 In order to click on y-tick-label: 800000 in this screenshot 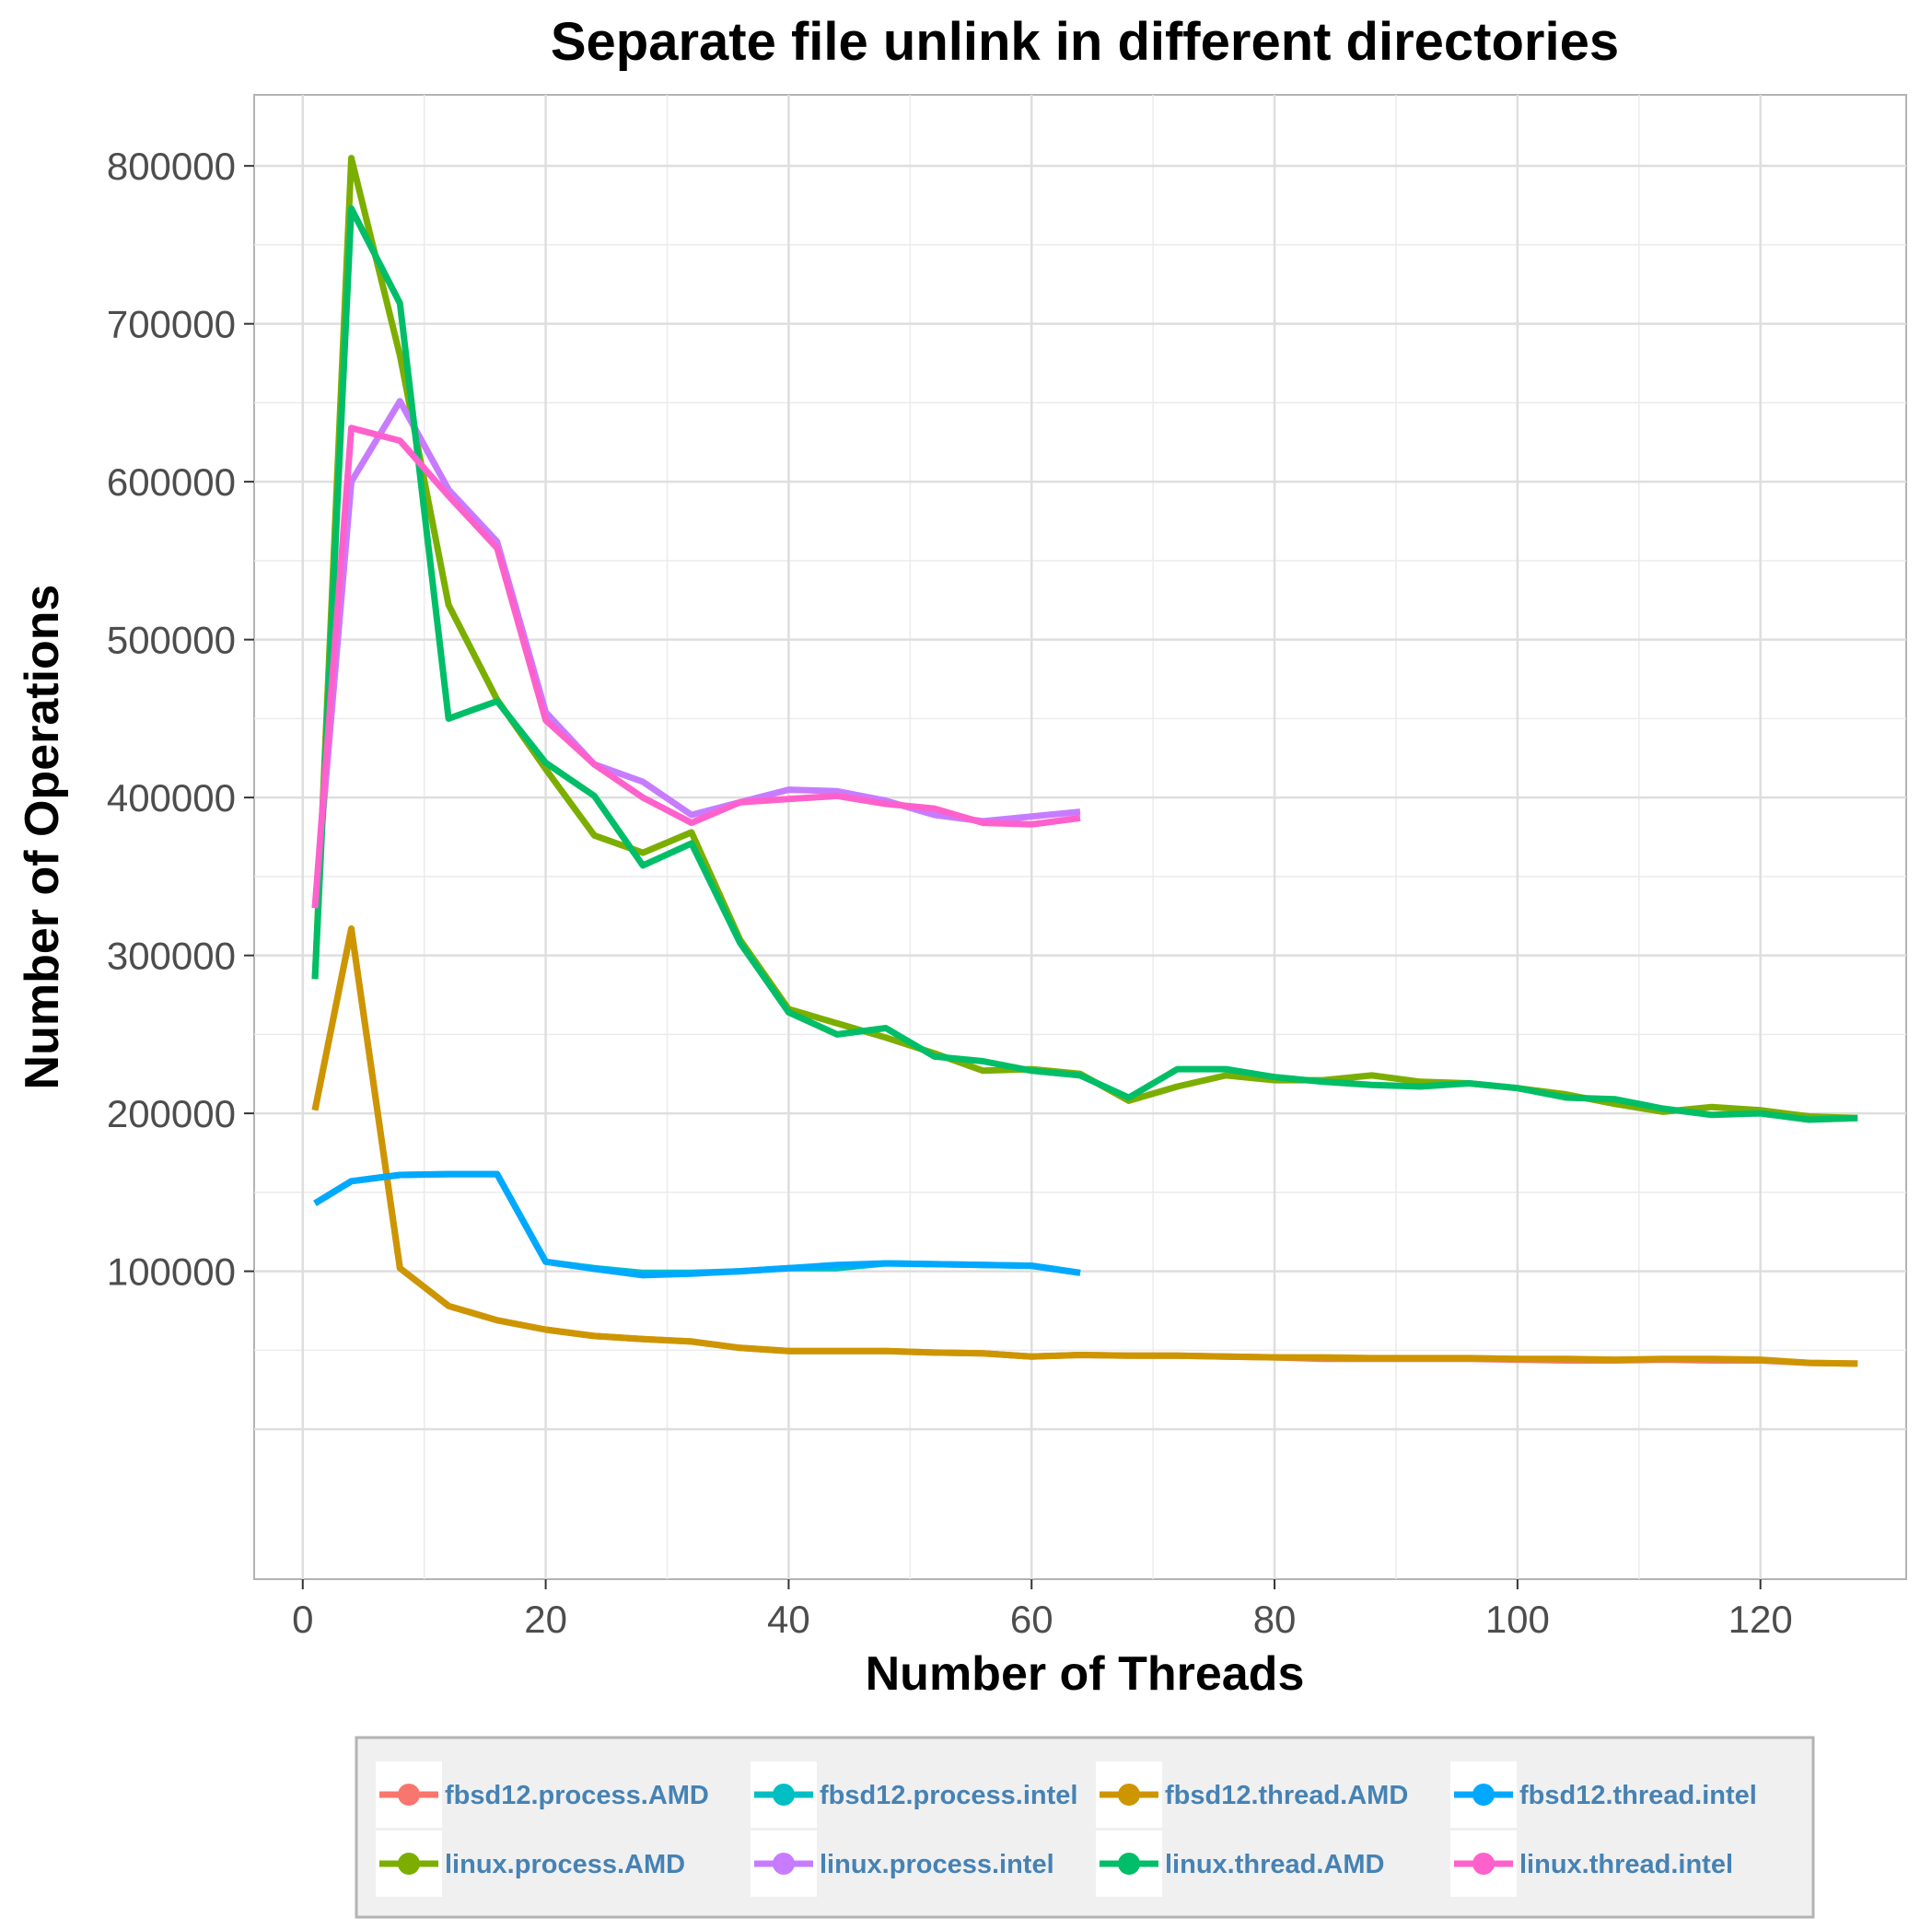, I will do `click(171, 166)`.